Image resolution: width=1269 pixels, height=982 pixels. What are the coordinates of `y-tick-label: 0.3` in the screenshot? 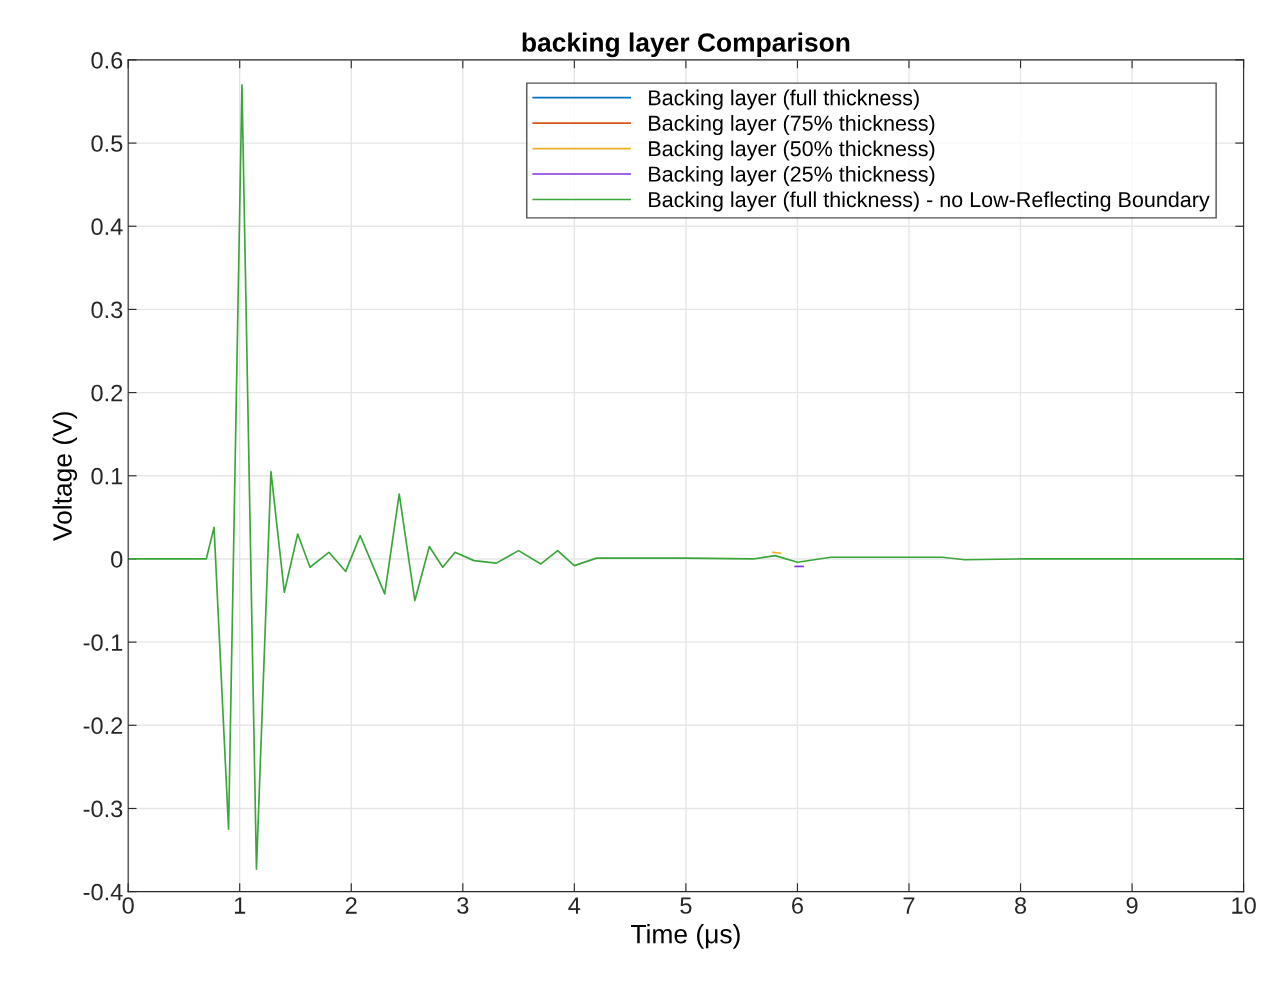 It's located at (107, 310).